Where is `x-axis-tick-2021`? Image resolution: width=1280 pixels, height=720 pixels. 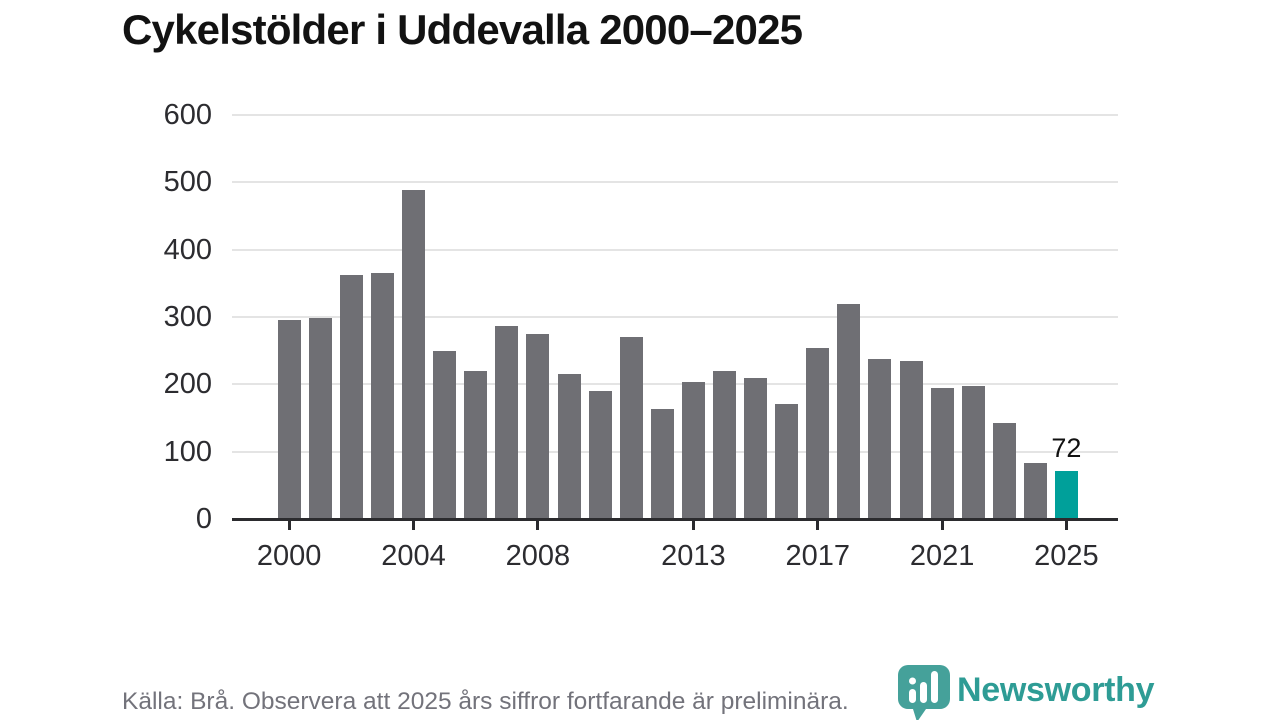 x-axis-tick-2021 is located at coordinates (942, 525).